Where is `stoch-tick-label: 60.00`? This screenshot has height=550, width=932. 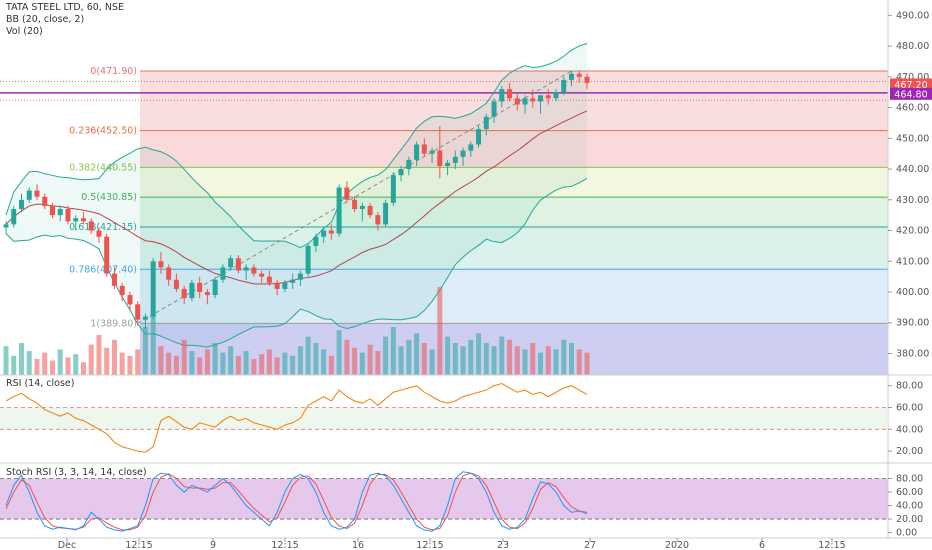
stoch-tick-label: 60.00 is located at coordinates (909, 492).